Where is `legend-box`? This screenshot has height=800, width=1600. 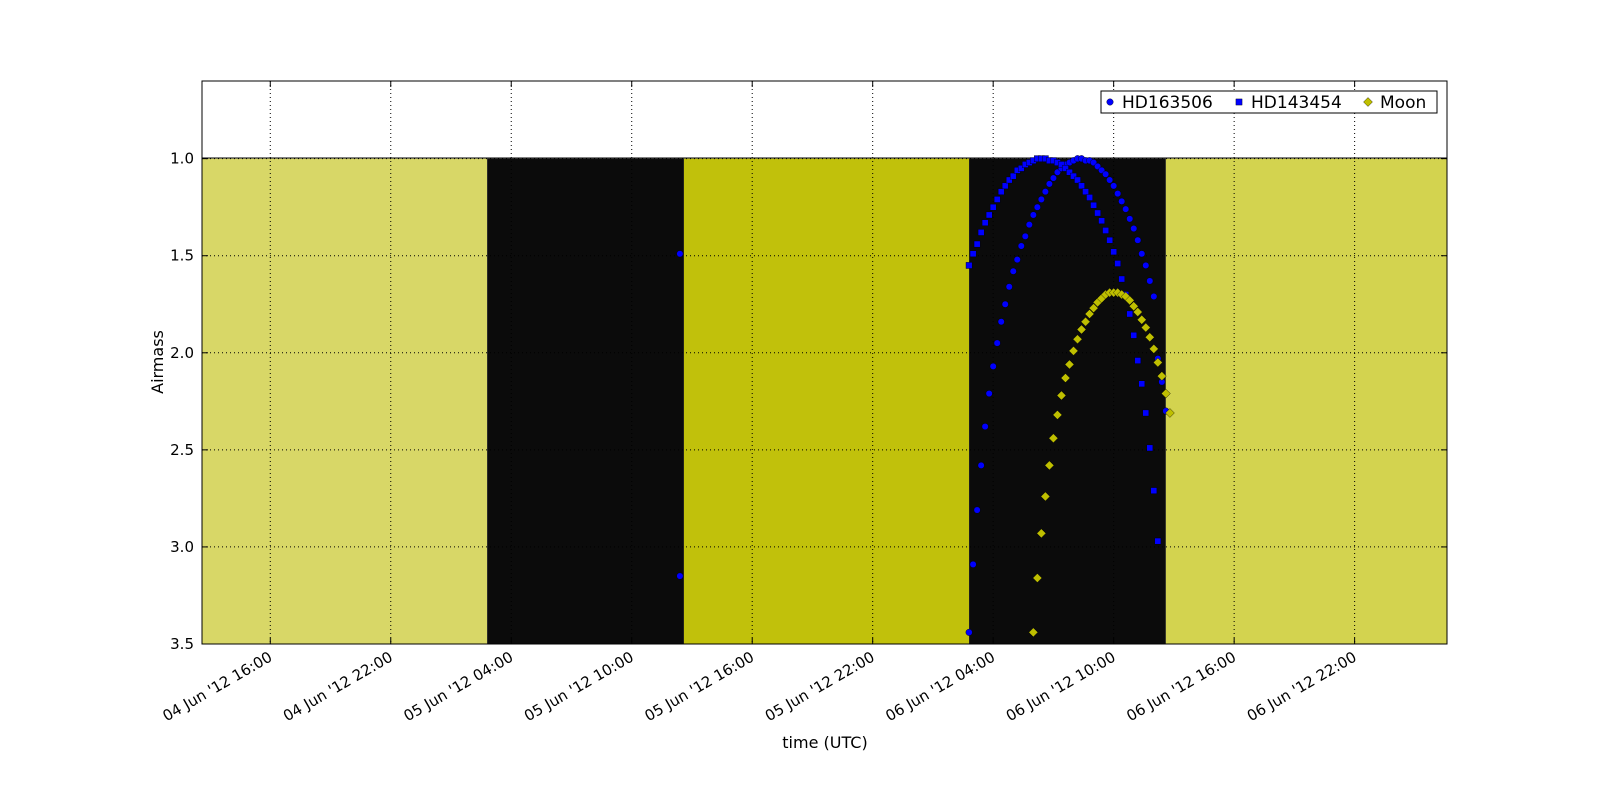 legend-box is located at coordinates (1269, 102).